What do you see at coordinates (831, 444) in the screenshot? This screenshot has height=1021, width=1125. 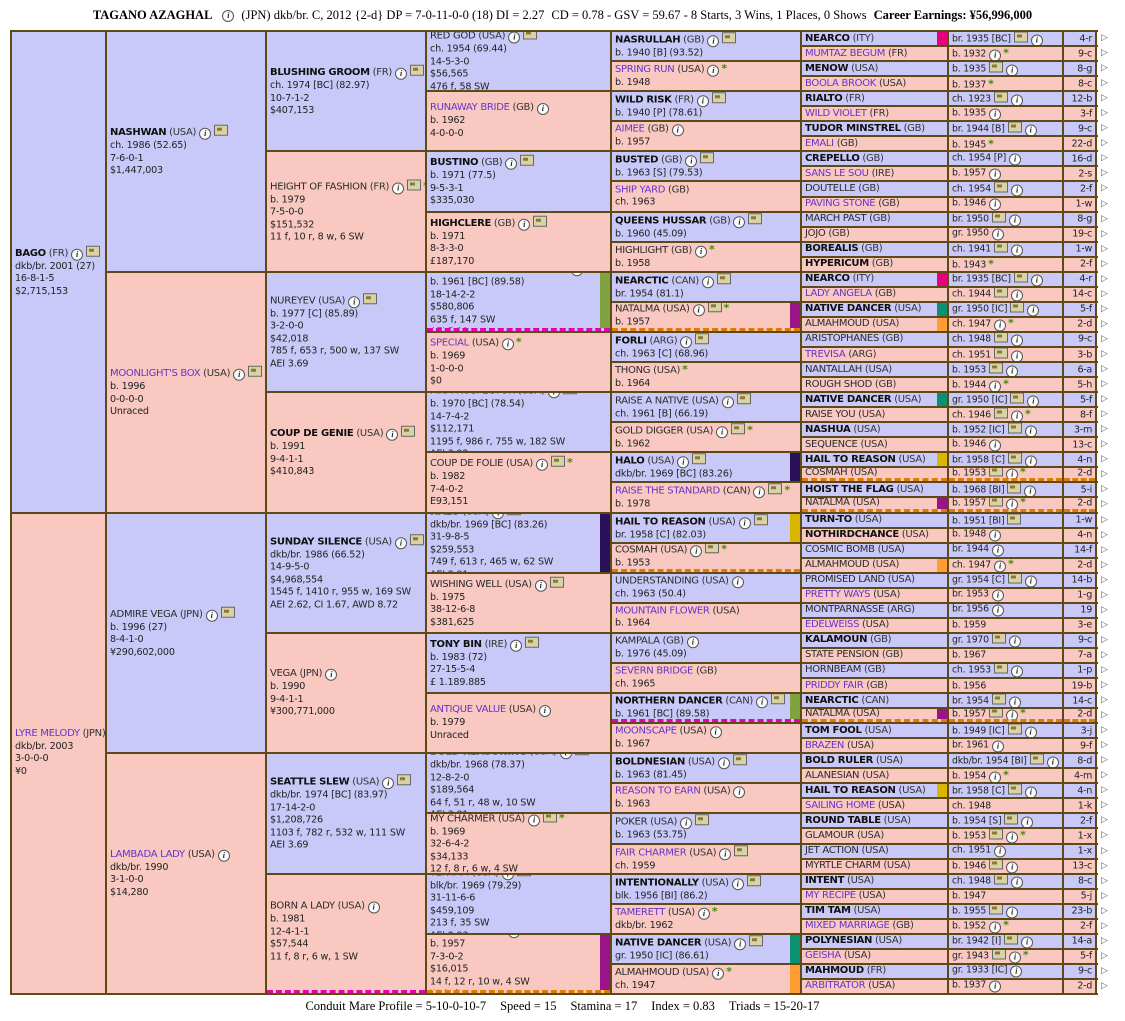 I see `horse-name: SEQUENCE` at bounding box center [831, 444].